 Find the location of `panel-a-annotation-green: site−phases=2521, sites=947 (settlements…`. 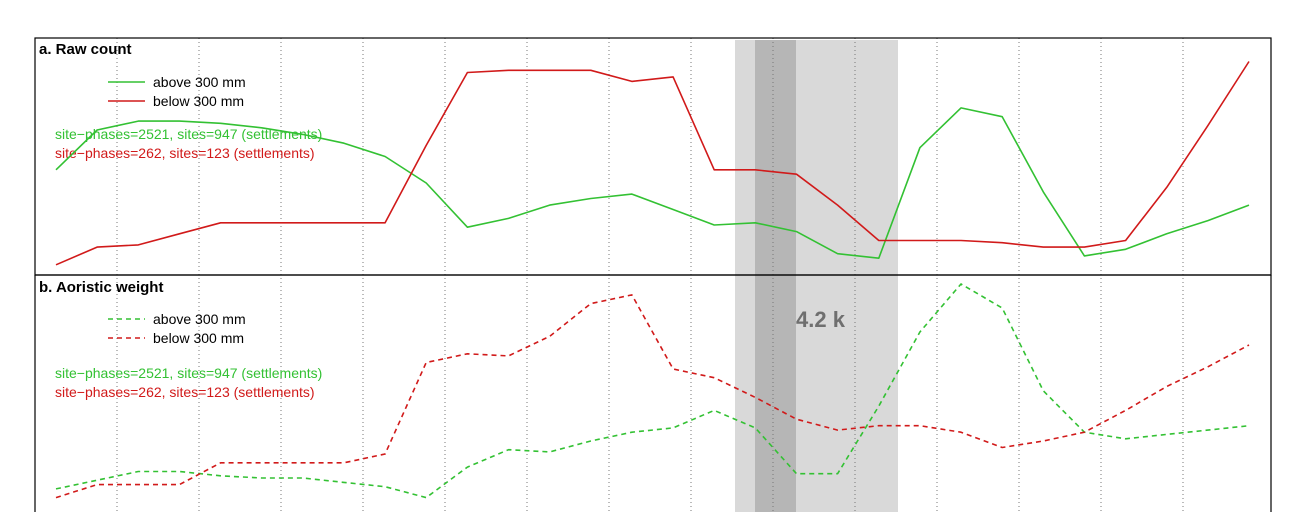

panel-a-annotation-green: site−phases=2521, sites=947 (settlements… is located at coordinates (188, 134).